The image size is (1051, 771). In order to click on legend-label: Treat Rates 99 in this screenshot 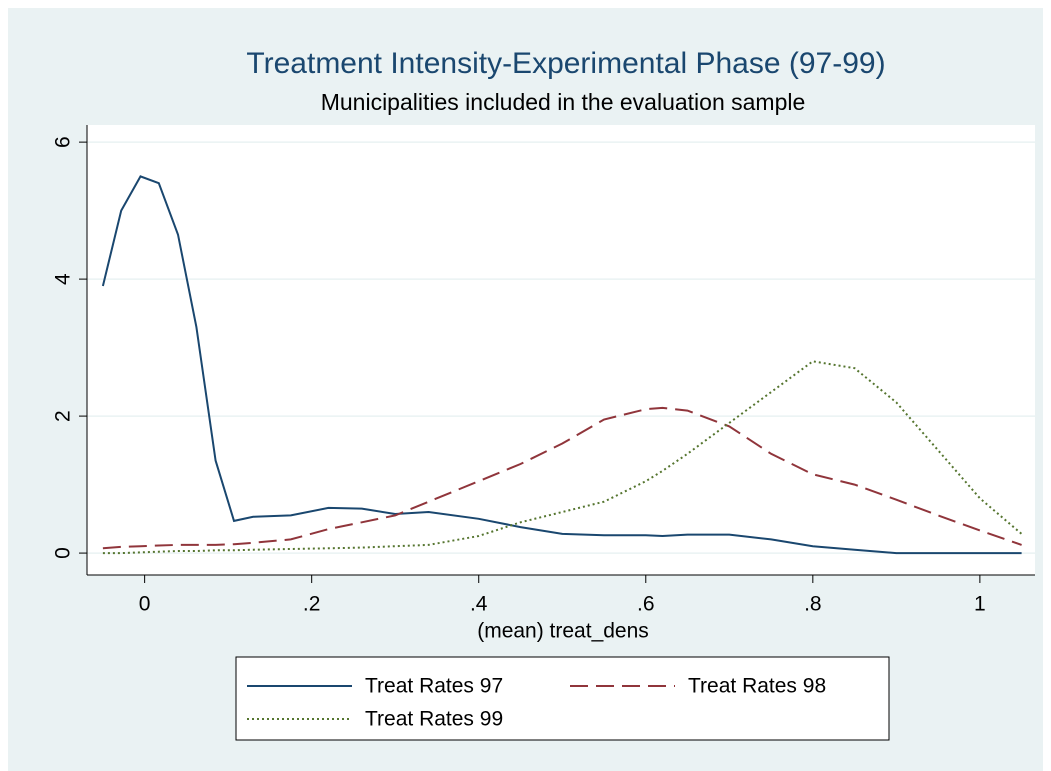, I will do `click(434, 719)`.